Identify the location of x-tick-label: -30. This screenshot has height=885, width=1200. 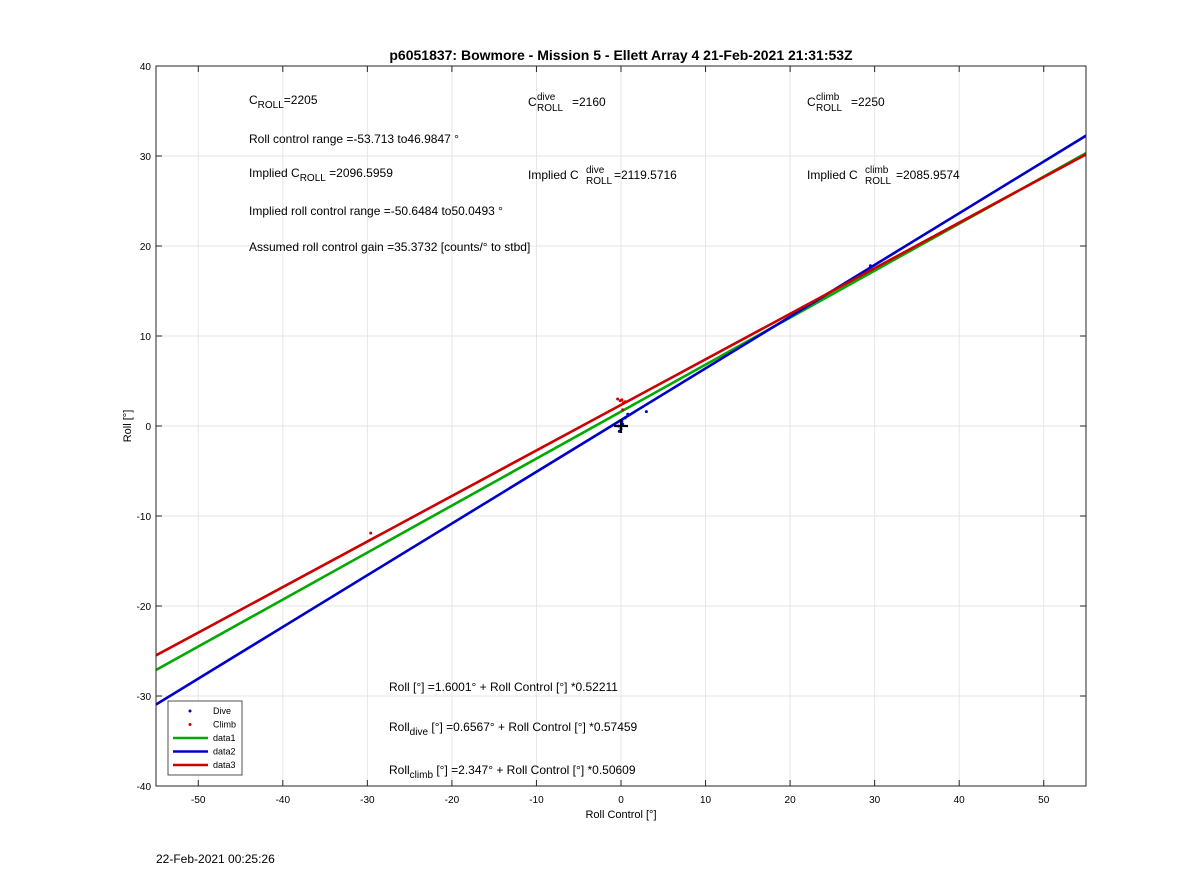
(367, 800).